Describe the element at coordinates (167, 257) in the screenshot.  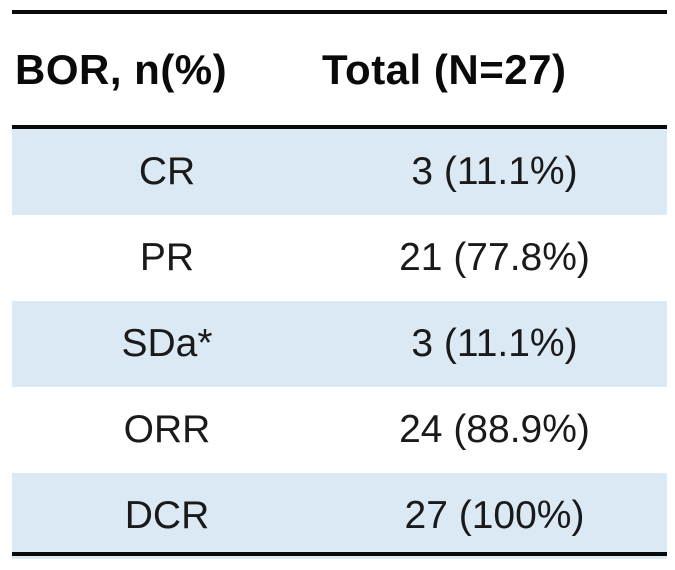
I see `row-label: PR` at that location.